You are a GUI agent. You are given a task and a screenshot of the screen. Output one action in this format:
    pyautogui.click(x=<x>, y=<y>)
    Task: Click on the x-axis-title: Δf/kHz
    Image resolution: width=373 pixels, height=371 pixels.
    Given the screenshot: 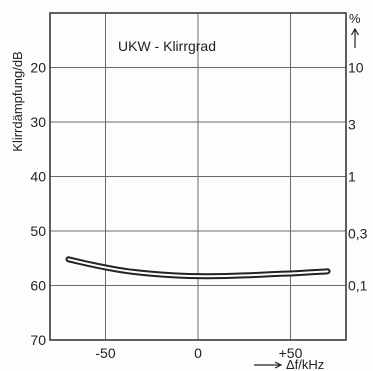 What is the action you would take?
    pyautogui.click(x=305, y=364)
    